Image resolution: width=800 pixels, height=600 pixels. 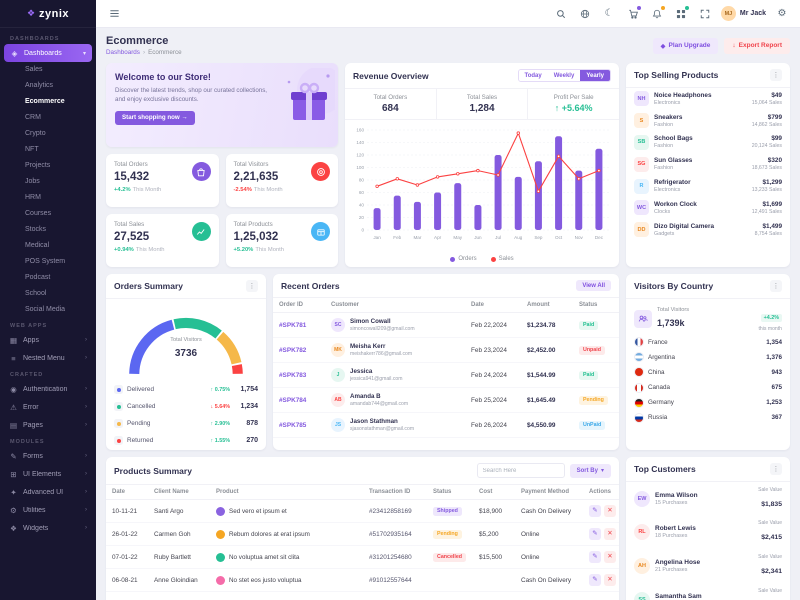 I want to click on range-tab: Today, so click(x=533, y=75).